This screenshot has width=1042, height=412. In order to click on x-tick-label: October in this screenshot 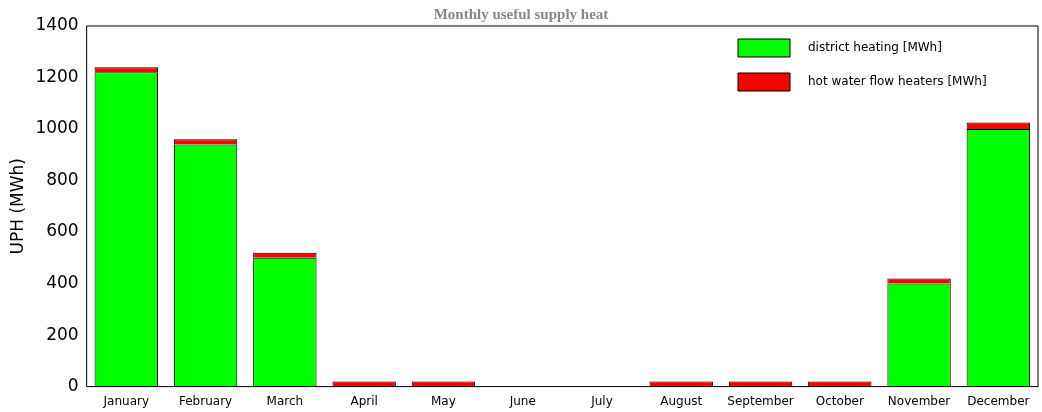, I will do `click(839, 400)`.